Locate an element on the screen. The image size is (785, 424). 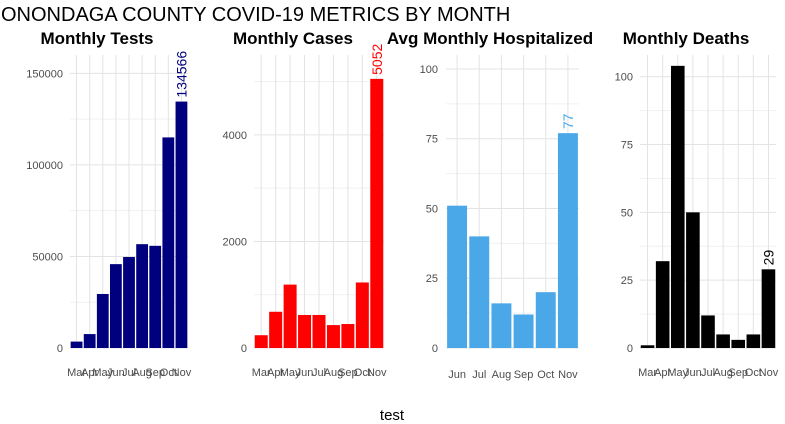
y-tick-label: 4000 is located at coordinates (235, 136).